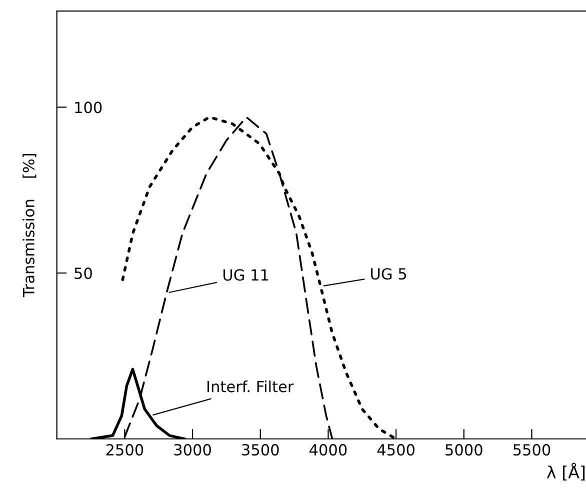  I want to click on x-tick-label: 4000, so click(328, 450).